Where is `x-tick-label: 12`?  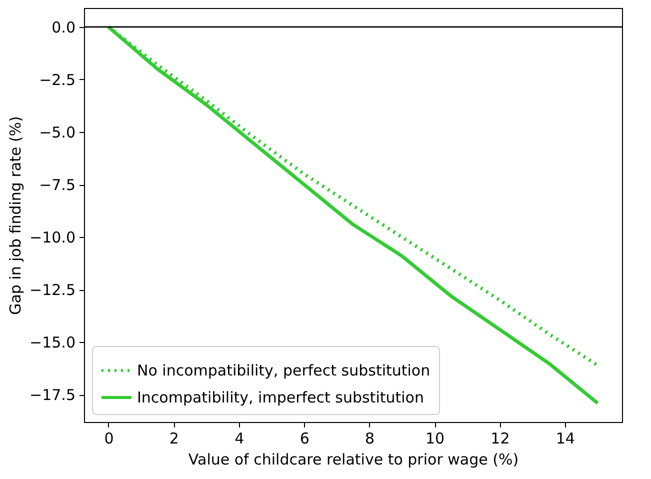
x-tick-label: 12 is located at coordinates (500, 439).